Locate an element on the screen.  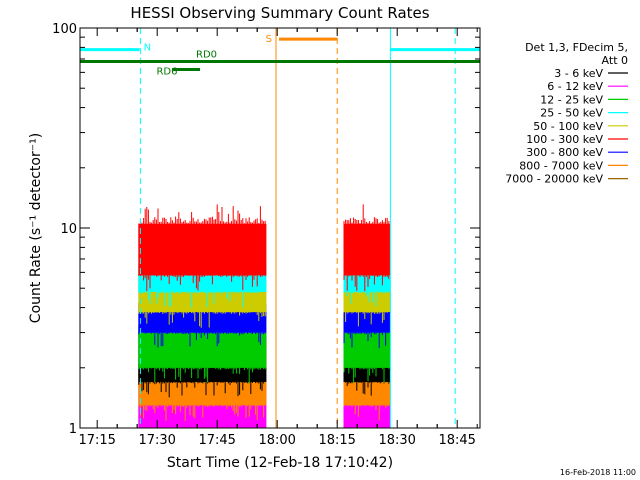
x-tick-label: 18:15 is located at coordinates (336, 440).